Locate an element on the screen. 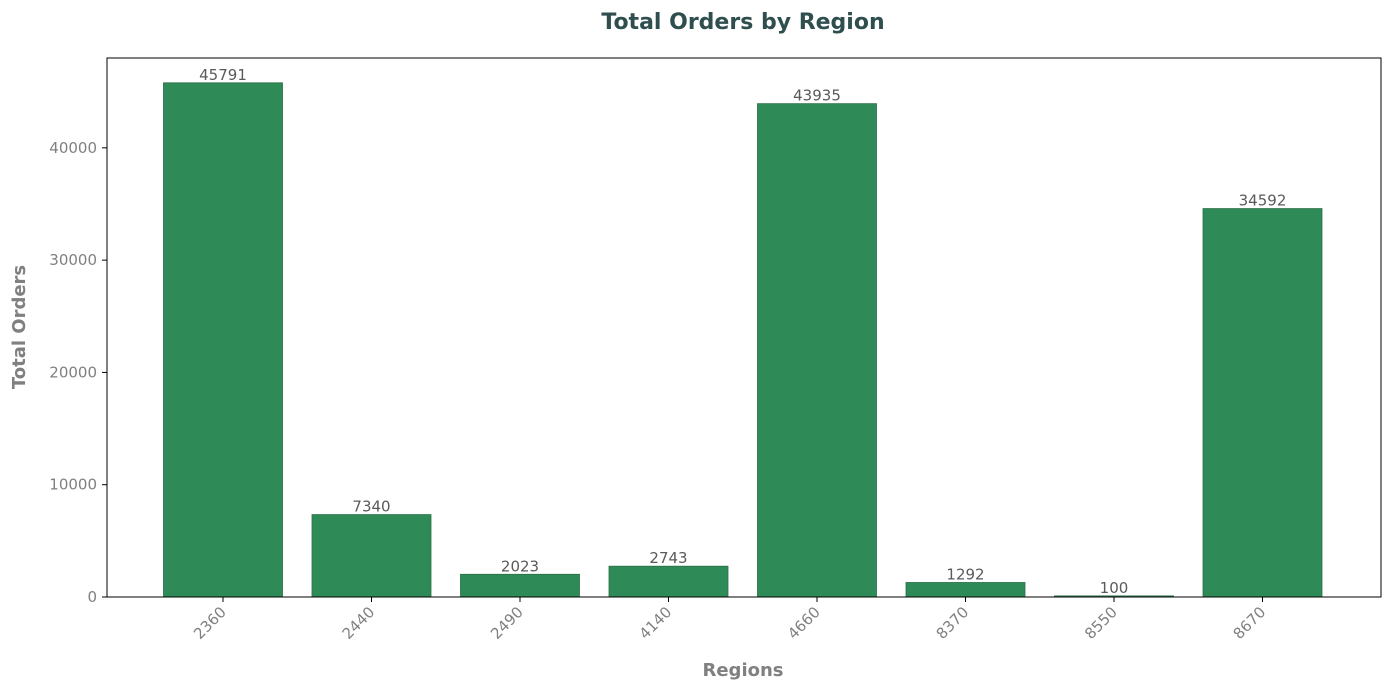 The width and height of the screenshot is (1389, 690). x-tick-label: 2360 is located at coordinates (210, 623).